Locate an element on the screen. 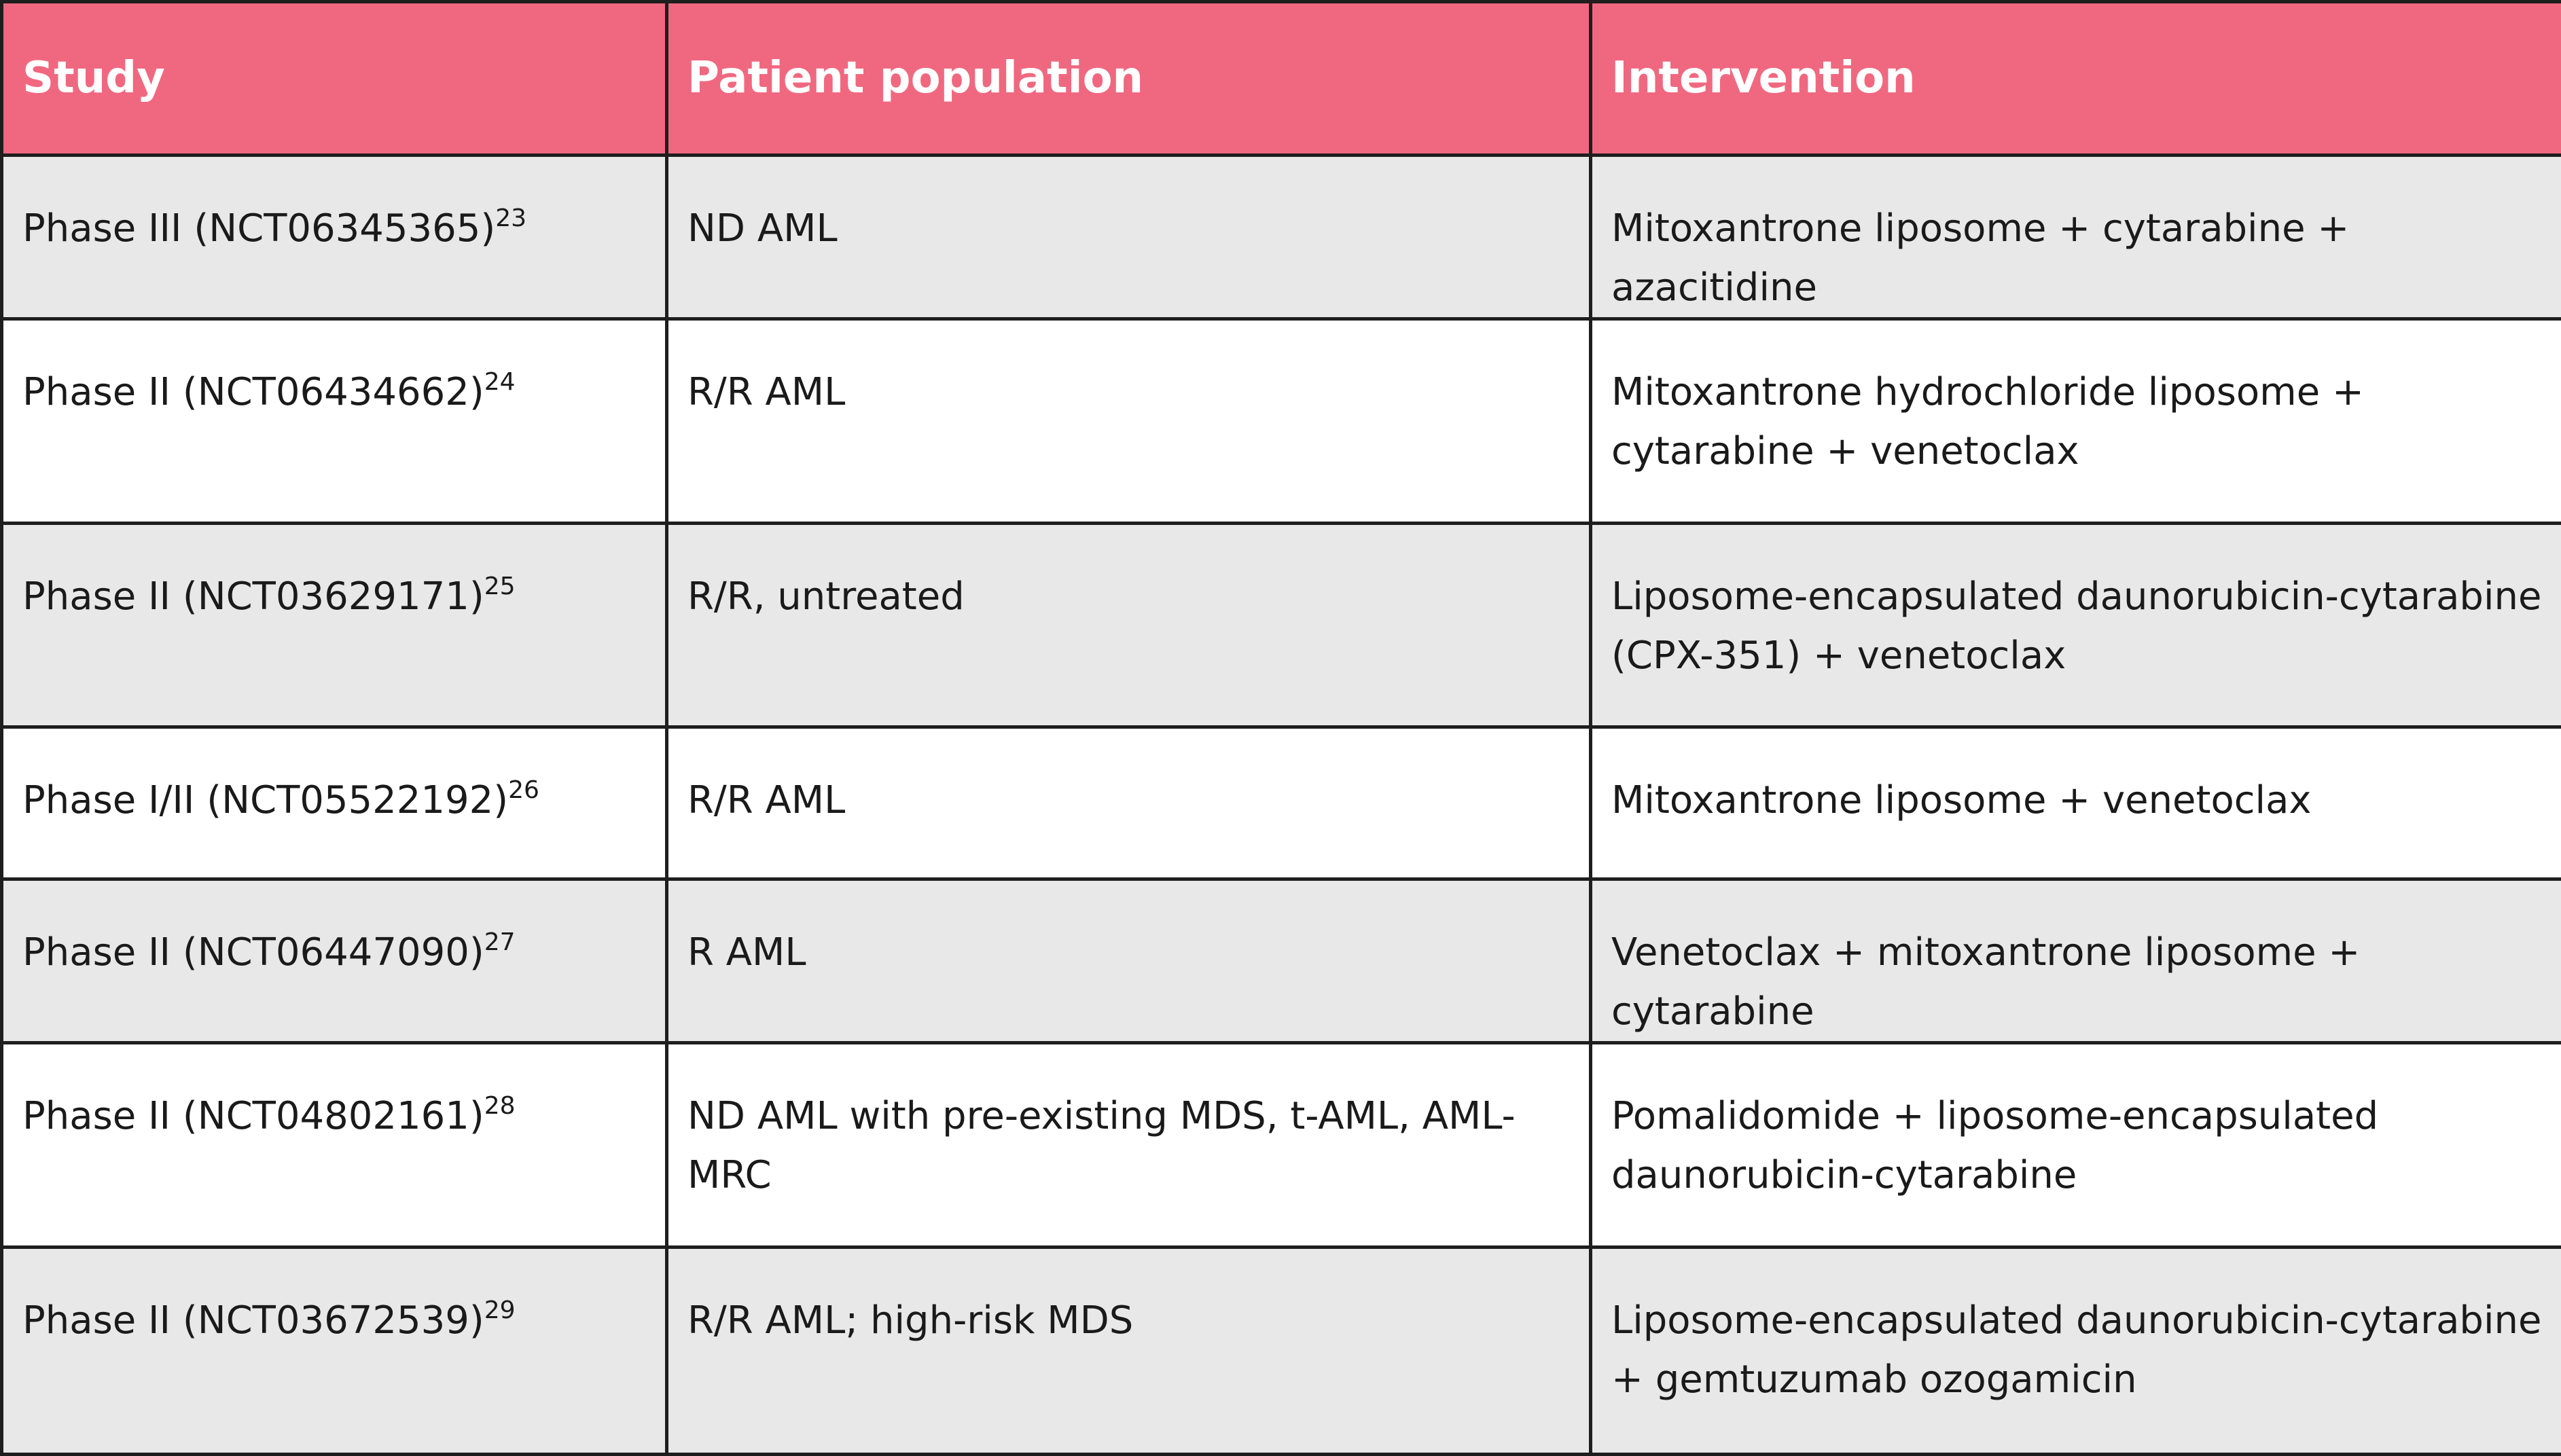 This screenshot has width=2561, height=1456. study-name: Phase II (NCT03629171) is located at coordinates (253, 597).